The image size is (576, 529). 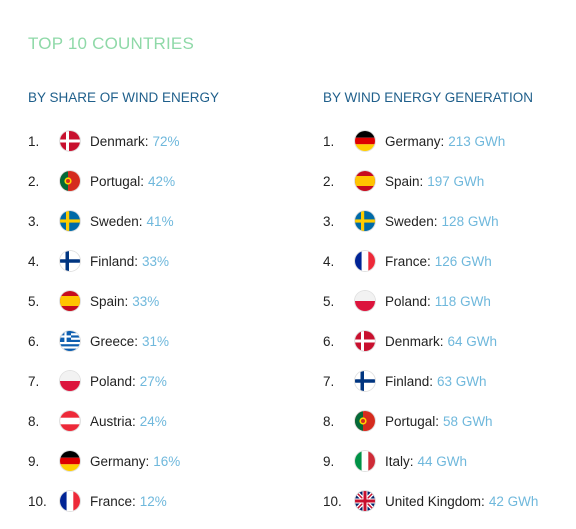 What do you see at coordinates (470, 221) in the screenshot?
I see `country-value: 128 GWh` at bounding box center [470, 221].